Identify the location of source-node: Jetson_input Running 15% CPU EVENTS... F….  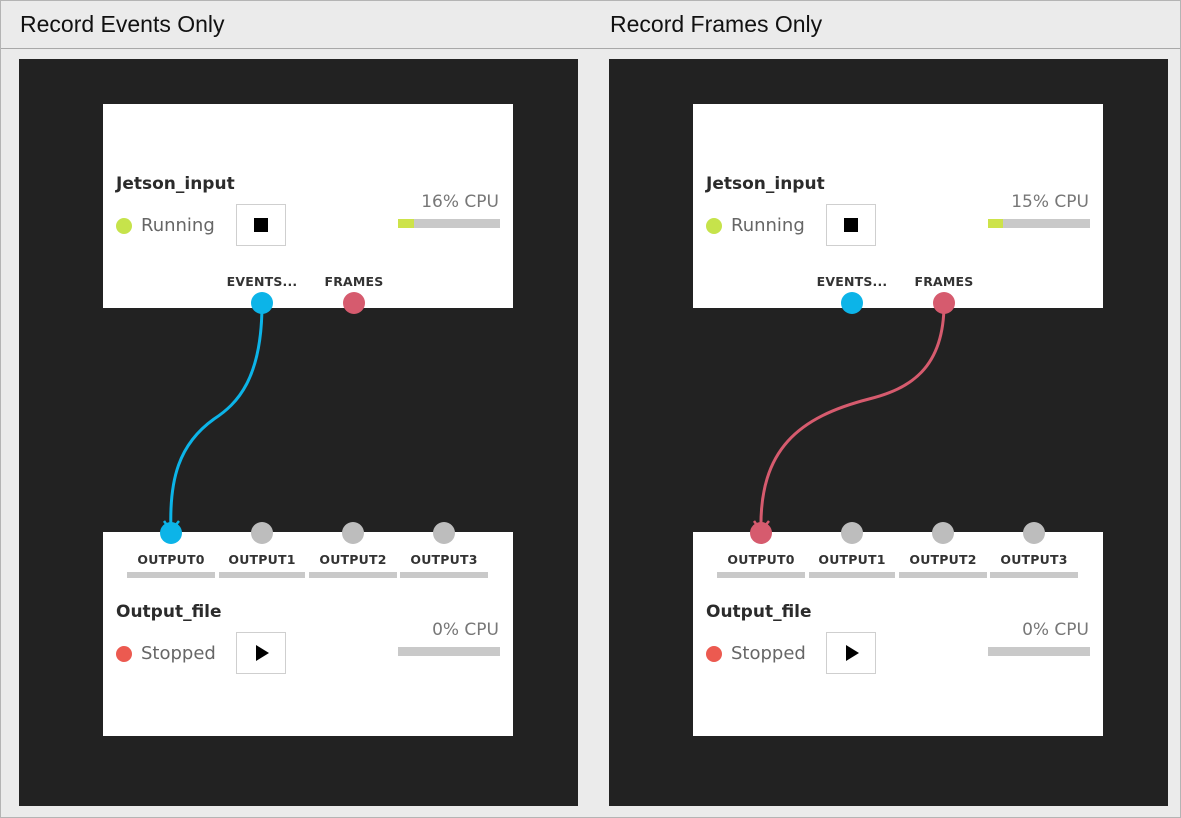
(898, 209).